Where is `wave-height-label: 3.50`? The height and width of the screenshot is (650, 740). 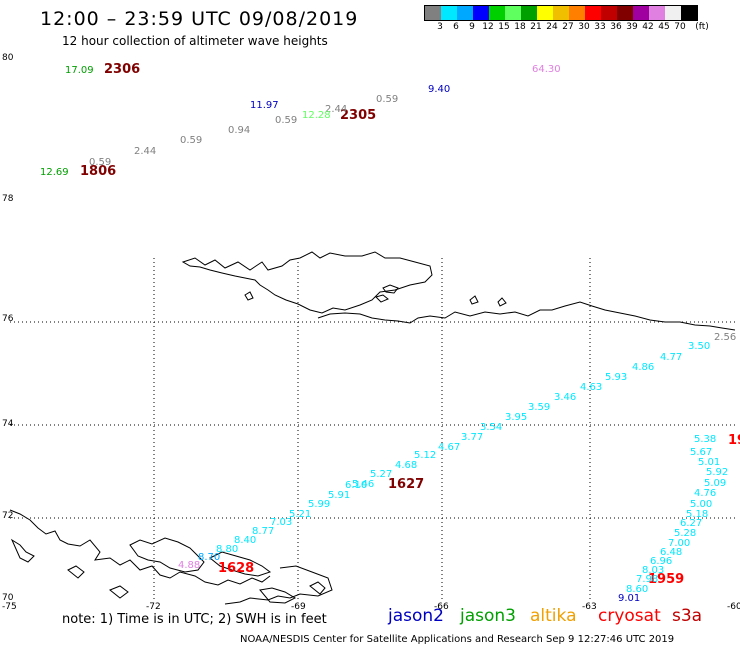 wave-height-label: 3.50 is located at coordinates (699, 346).